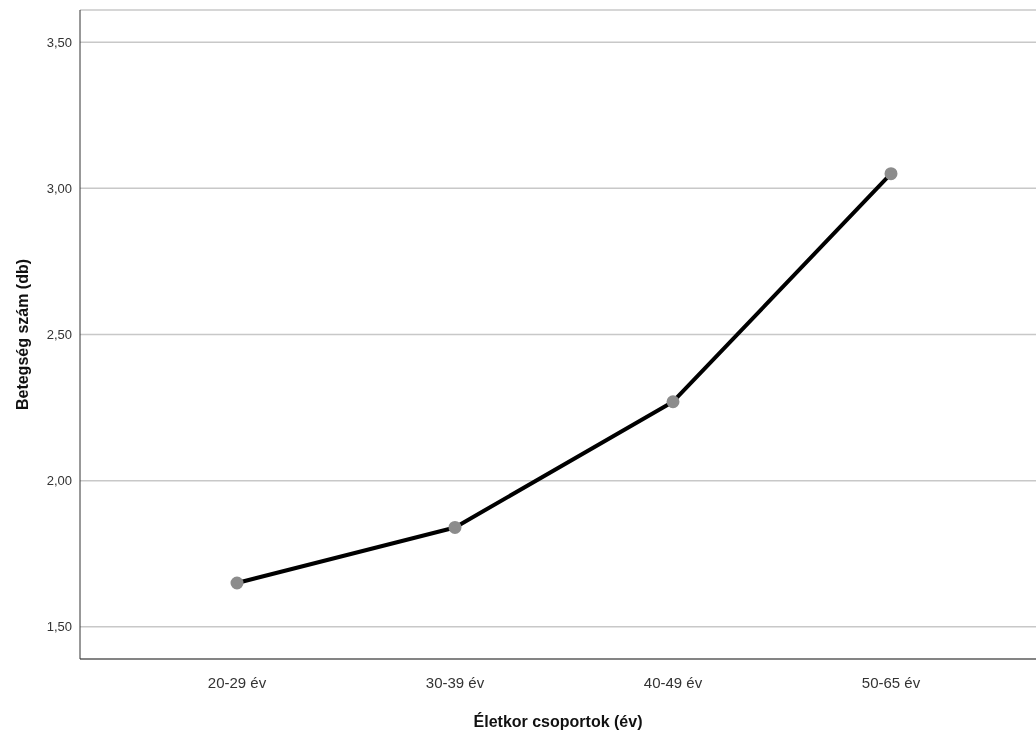  What do you see at coordinates (891, 682) in the screenshot?
I see `x-tick-label: 50-65 év` at bounding box center [891, 682].